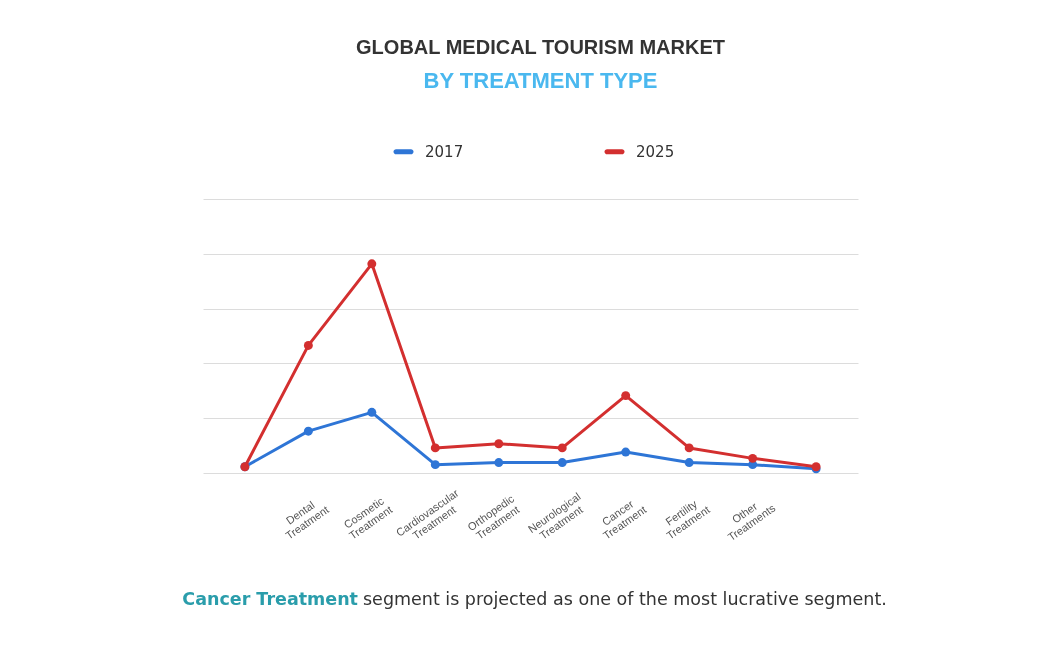  What do you see at coordinates (540, 47) in the screenshot?
I see `chart-title: GLOBAL MEDICAL TOURISM MARKET` at bounding box center [540, 47].